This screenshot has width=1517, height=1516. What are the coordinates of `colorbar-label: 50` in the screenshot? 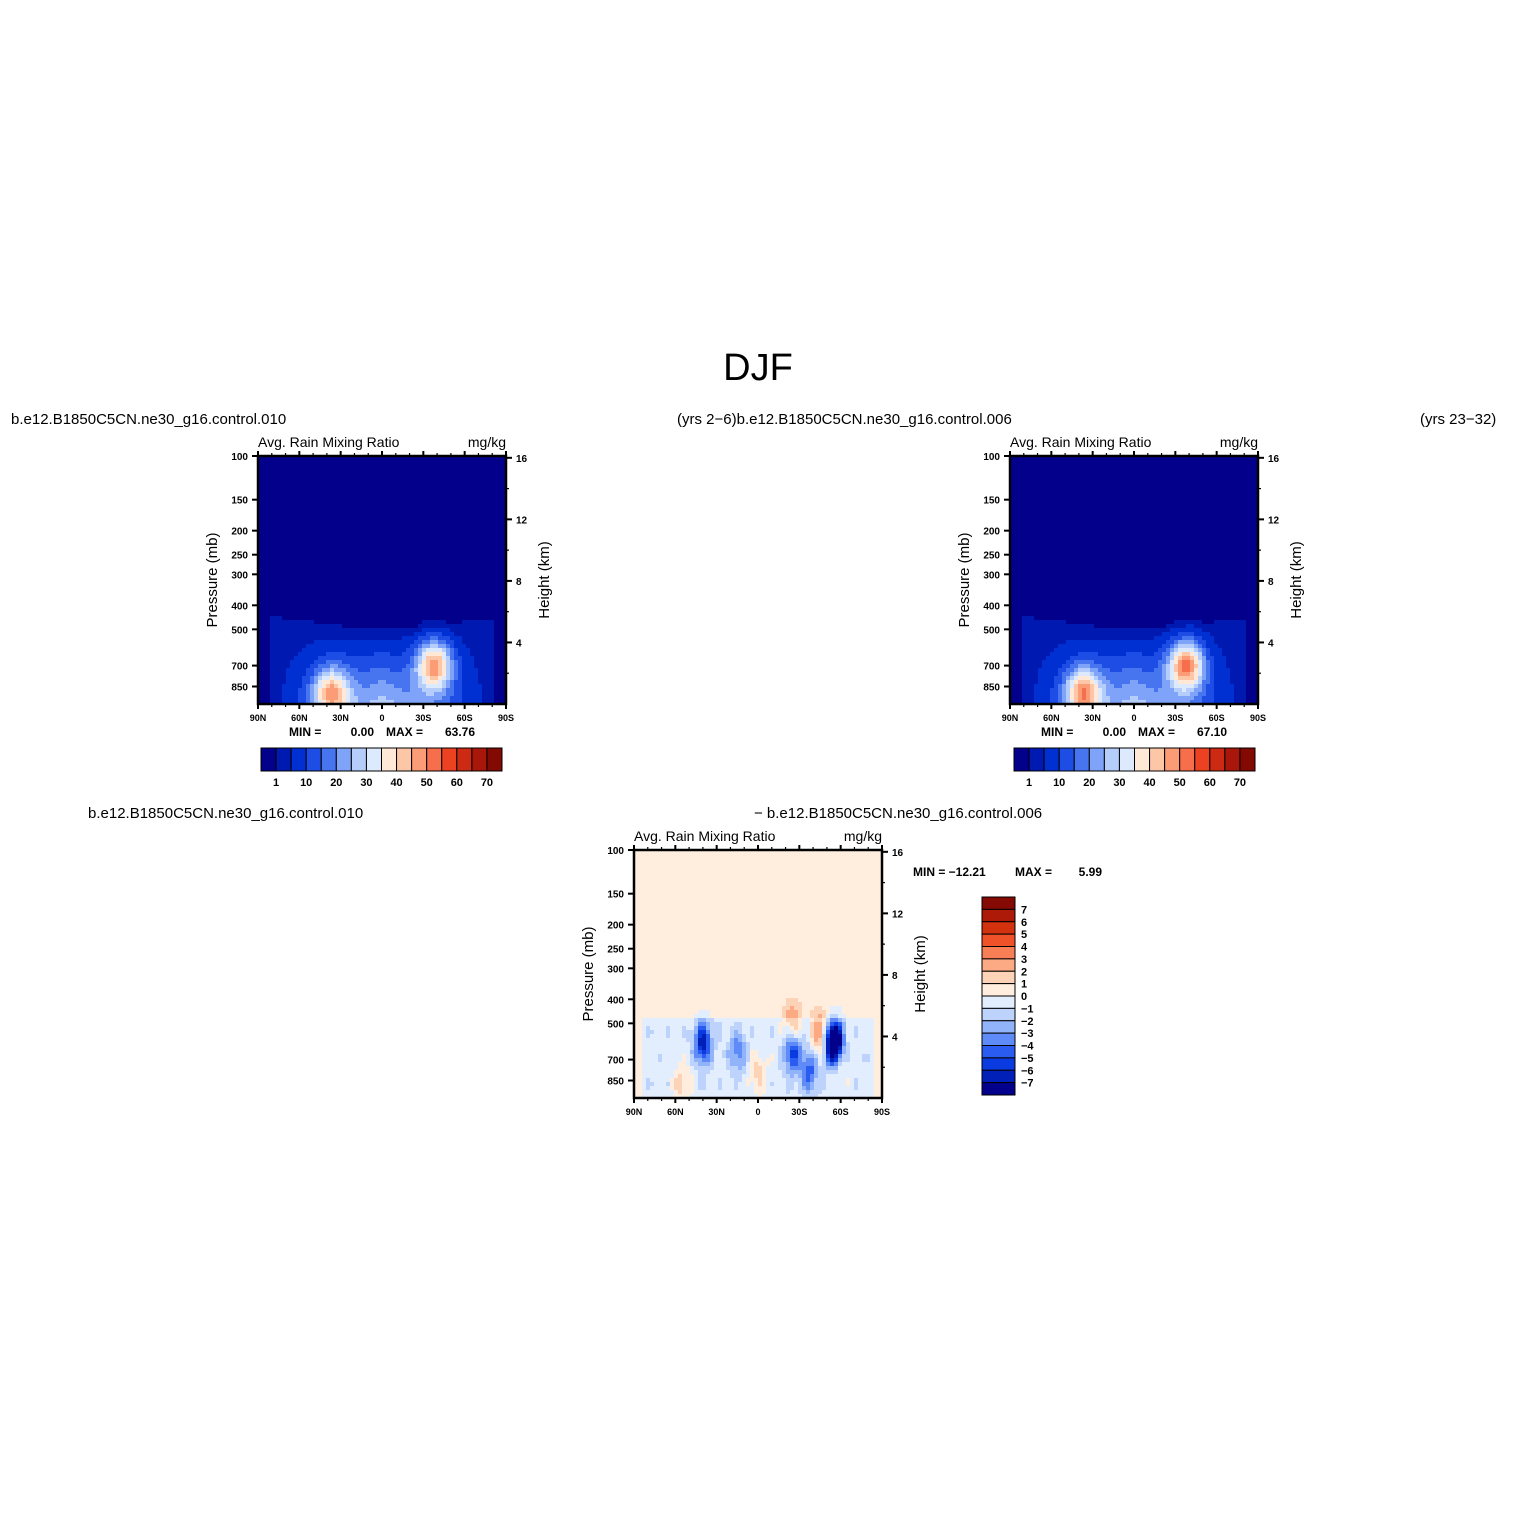 It's located at (427, 783).